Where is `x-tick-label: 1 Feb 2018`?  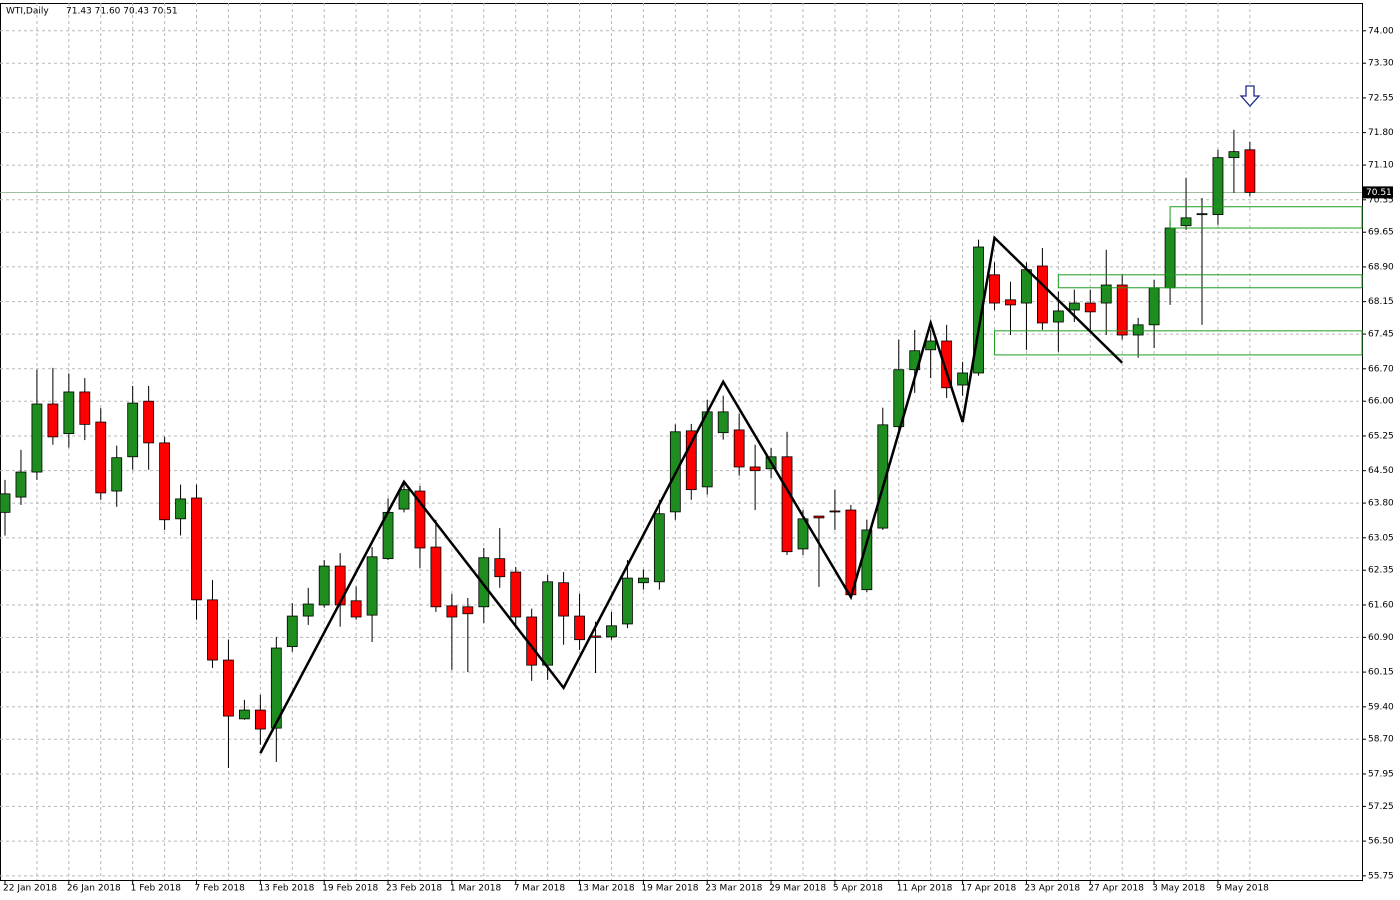
x-tick-label: 1 Feb 2018 is located at coordinates (156, 889).